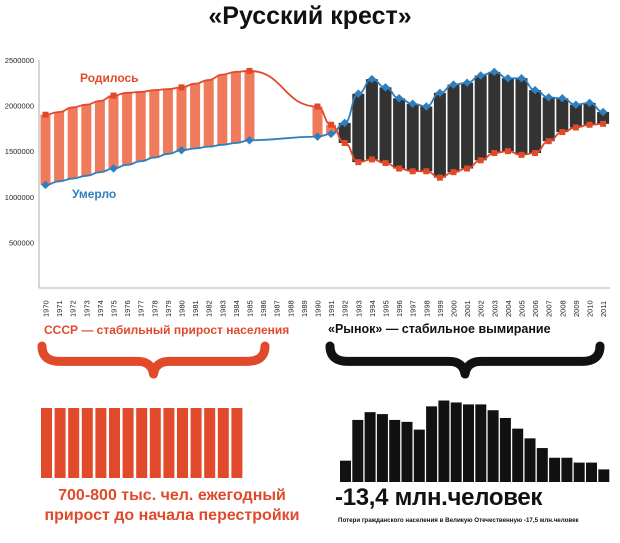 The width and height of the screenshot is (620, 543). Describe the element at coordinates (209, 308) in the screenshot. I see `x-tick-label: 1982` at that location.